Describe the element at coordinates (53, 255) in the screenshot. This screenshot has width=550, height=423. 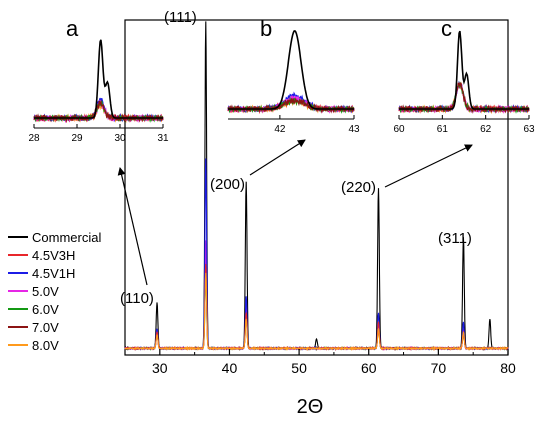
I see `legend-label-4-5v3h: 4.5V3H` at that location.